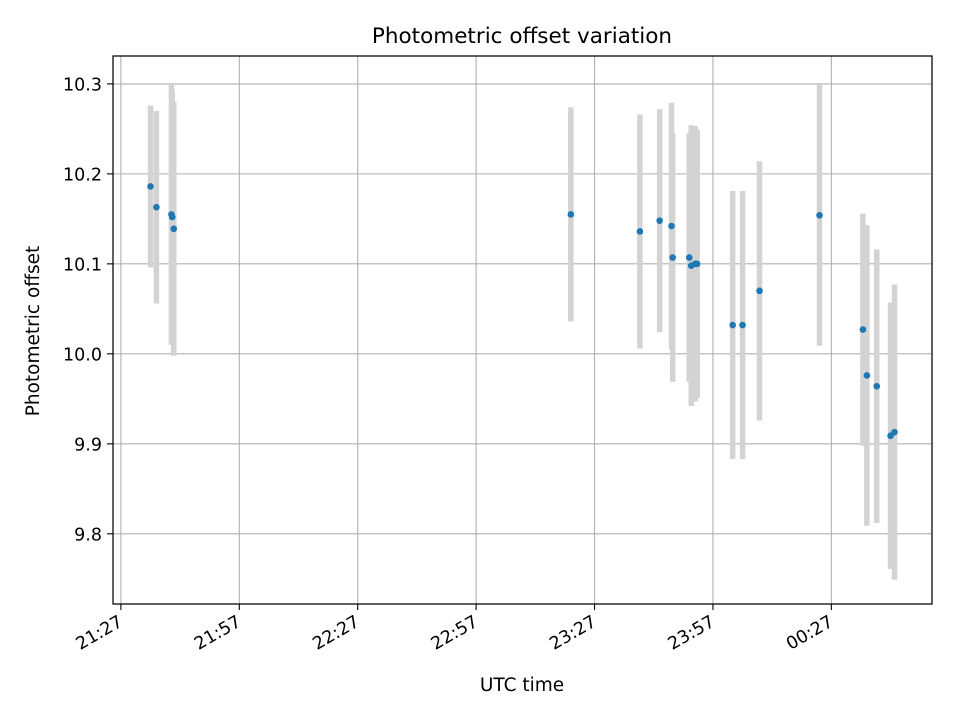 This screenshot has height=724, width=960. What do you see at coordinates (82, 175) in the screenshot?
I see `y-tick-label: 10.2` at bounding box center [82, 175].